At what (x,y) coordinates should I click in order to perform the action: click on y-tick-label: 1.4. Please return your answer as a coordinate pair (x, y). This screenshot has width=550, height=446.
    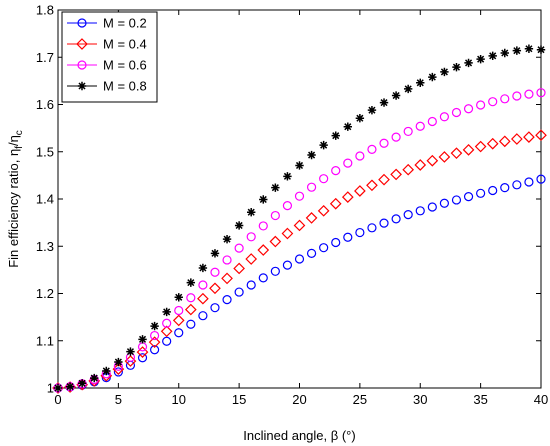
    Looking at the image, I should click on (45, 199).